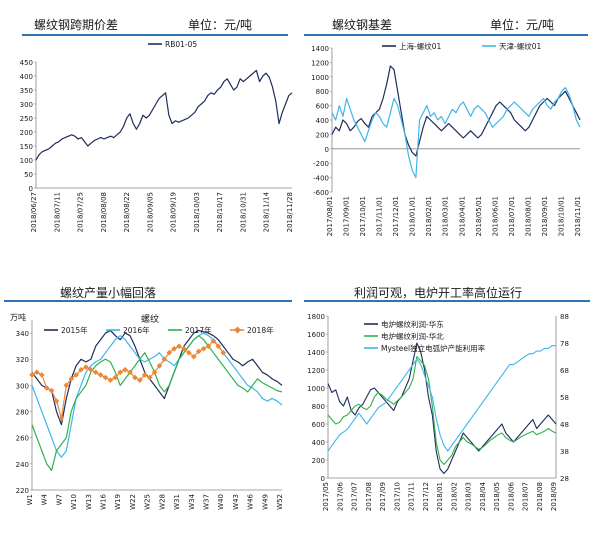  Describe the element at coordinates (512, 216) in the screenshot. I see `x-tick-label: 2018/07/01` at that location.